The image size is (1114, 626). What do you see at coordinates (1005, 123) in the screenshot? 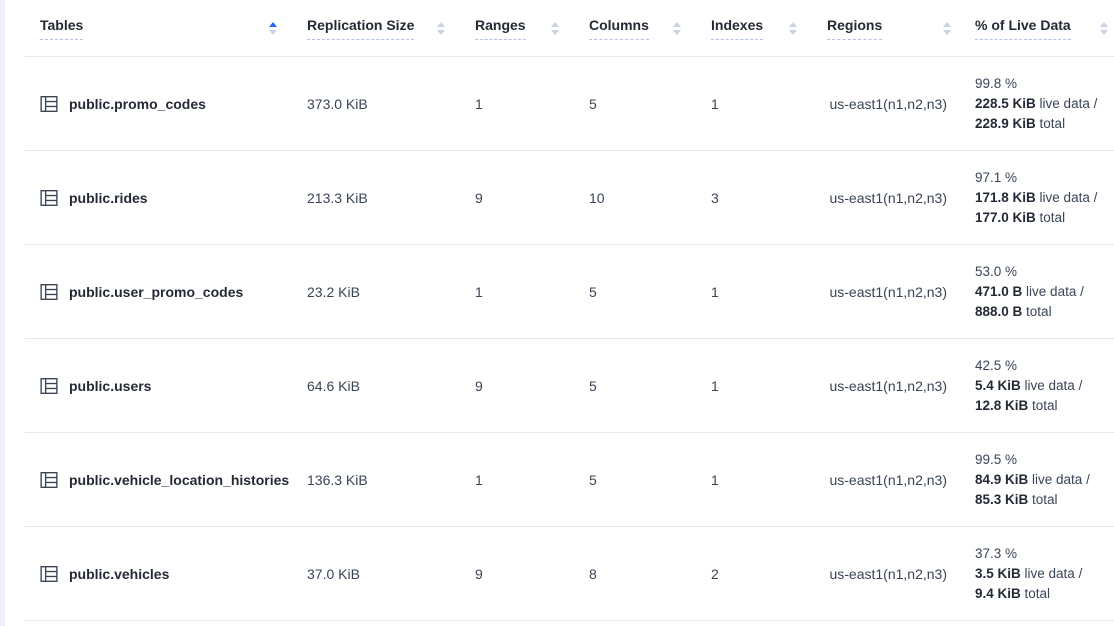
I see `total-size: 228.9 KiB` at bounding box center [1005, 123].